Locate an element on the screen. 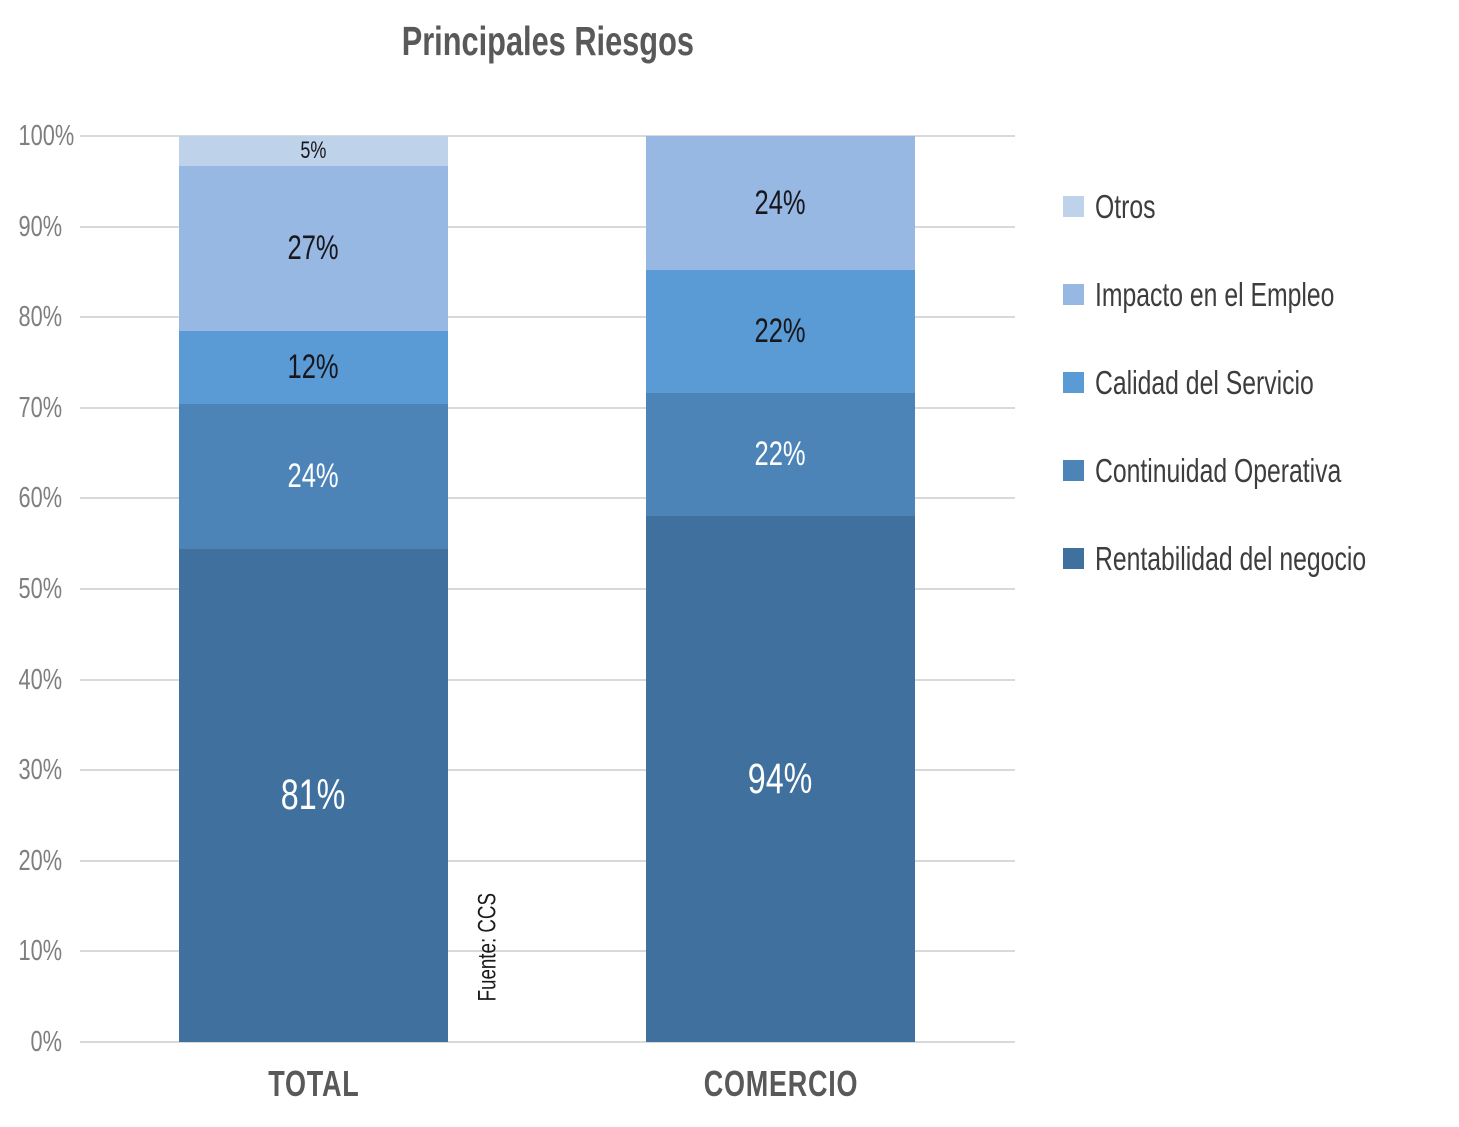 The image size is (1459, 1127). bar-segment: 5% is located at coordinates (313, 151).